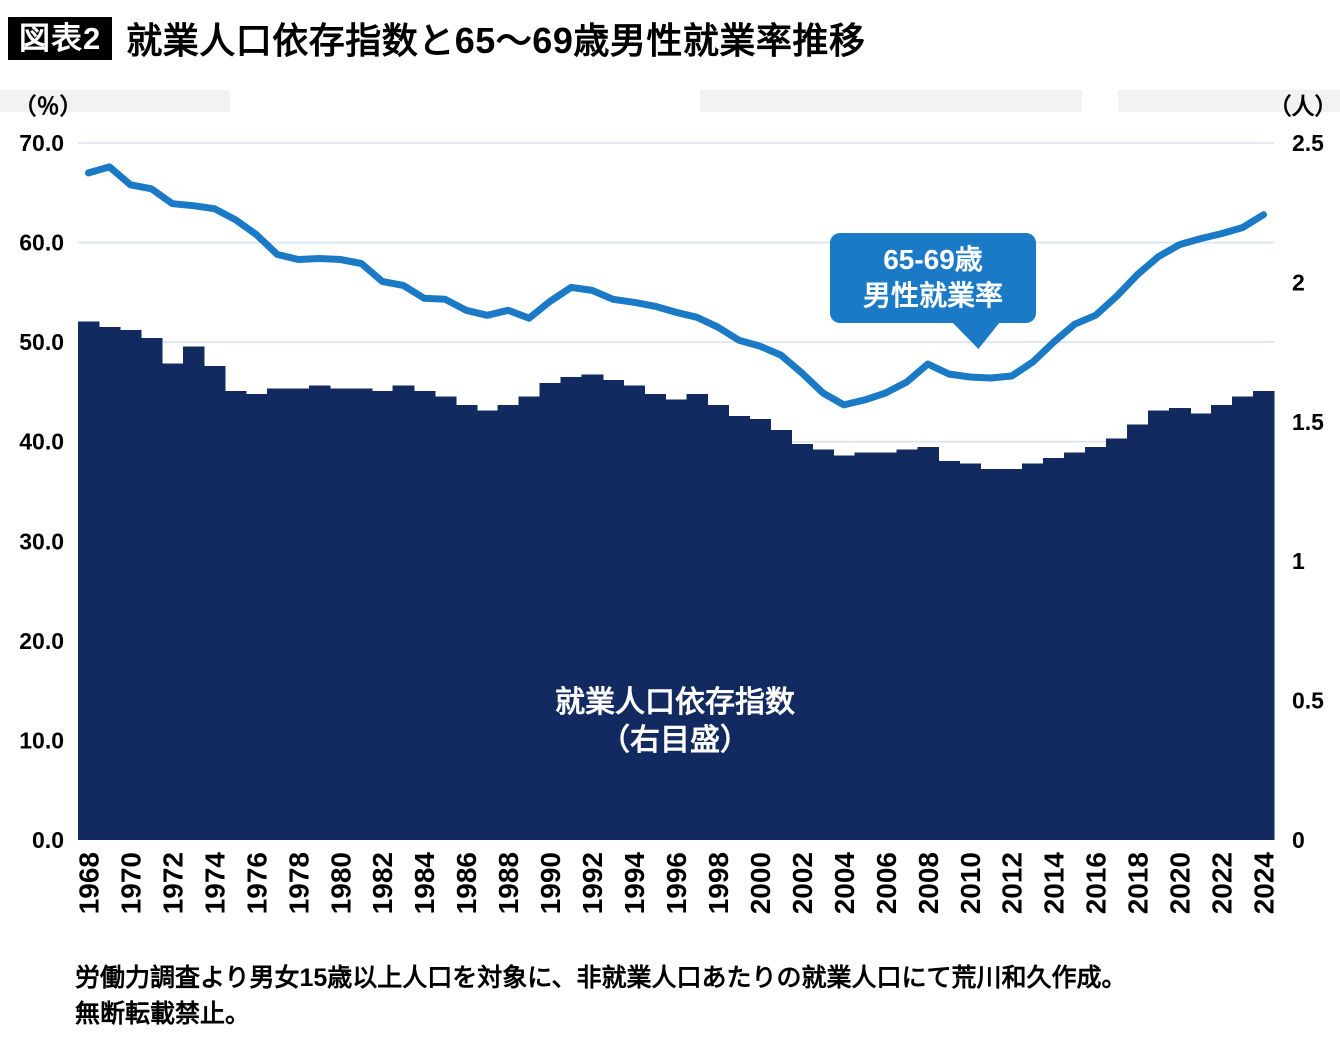 The height and width of the screenshot is (1041, 1340). What do you see at coordinates (928, 883) in the screenshot?
I see `x-axis-tick: 2008` at bounding box center [928, 883].